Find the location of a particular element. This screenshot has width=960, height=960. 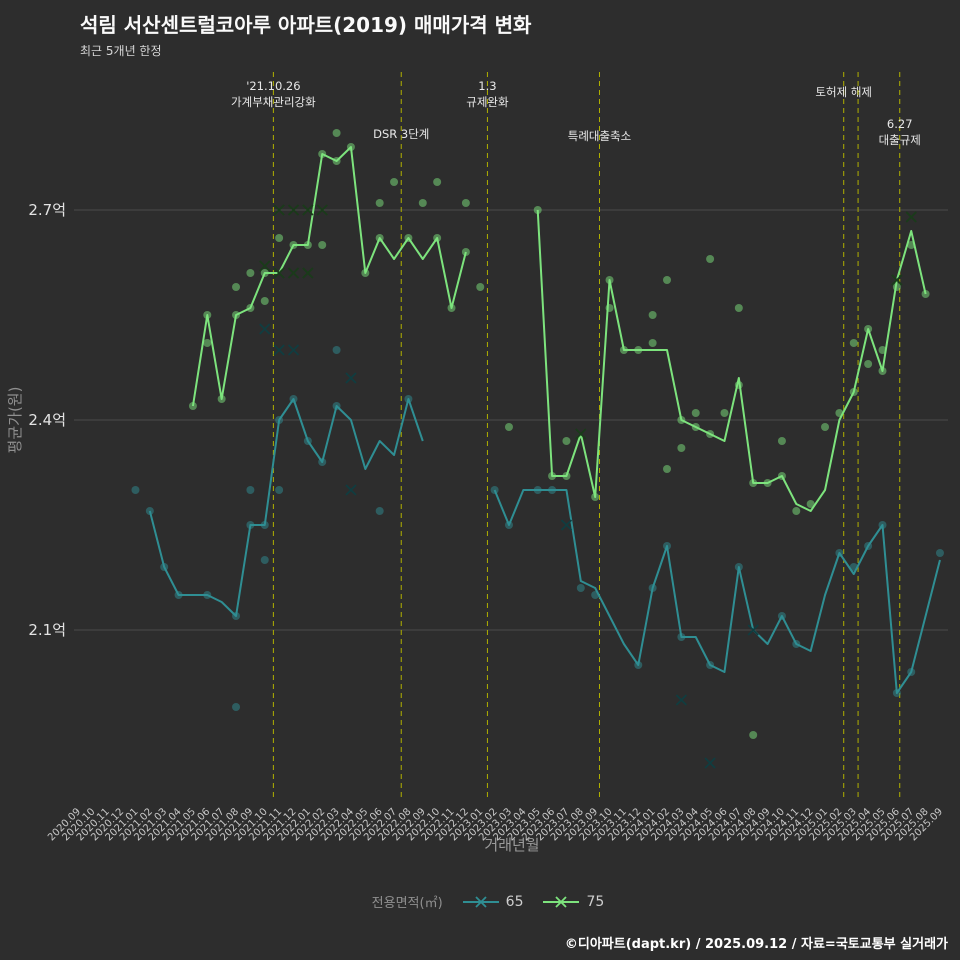

event-label: 규제완화 is located at coordinates (487, 102).